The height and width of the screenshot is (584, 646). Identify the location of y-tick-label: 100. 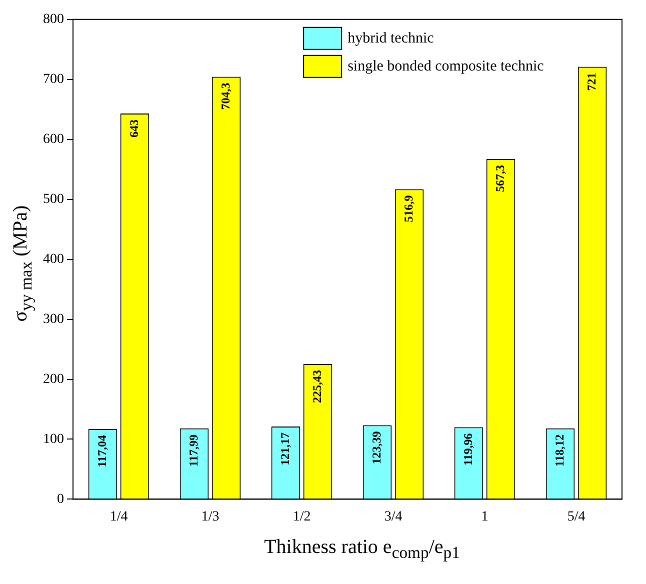
(53, 439).